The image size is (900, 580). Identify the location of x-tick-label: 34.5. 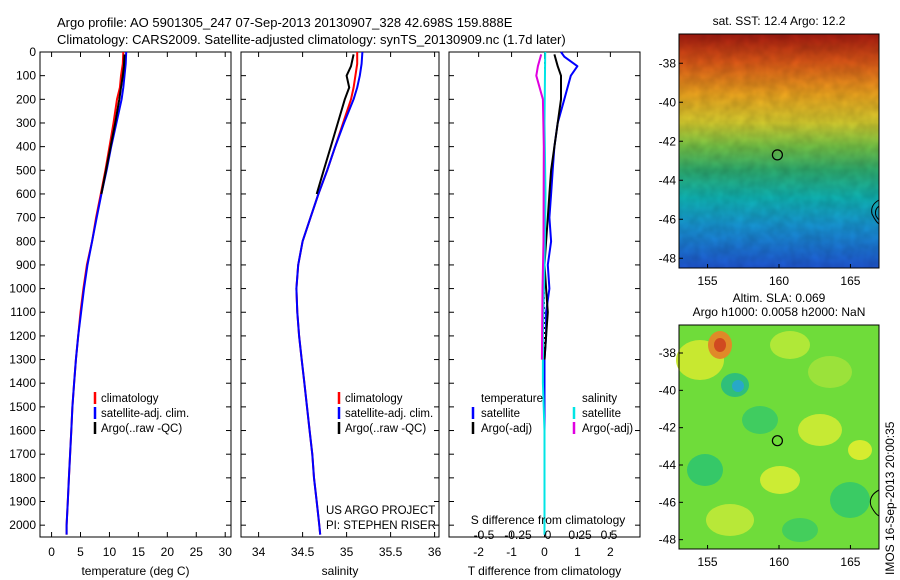
(303, 552).